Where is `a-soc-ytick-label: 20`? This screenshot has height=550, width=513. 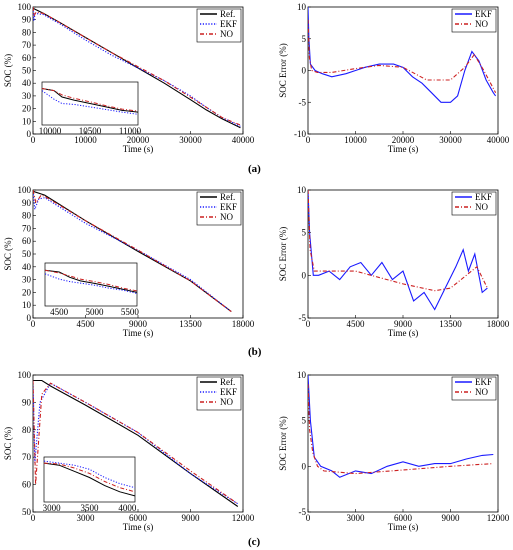
a-soc-ytick-label: 20 is located at coordinates (27, 109).